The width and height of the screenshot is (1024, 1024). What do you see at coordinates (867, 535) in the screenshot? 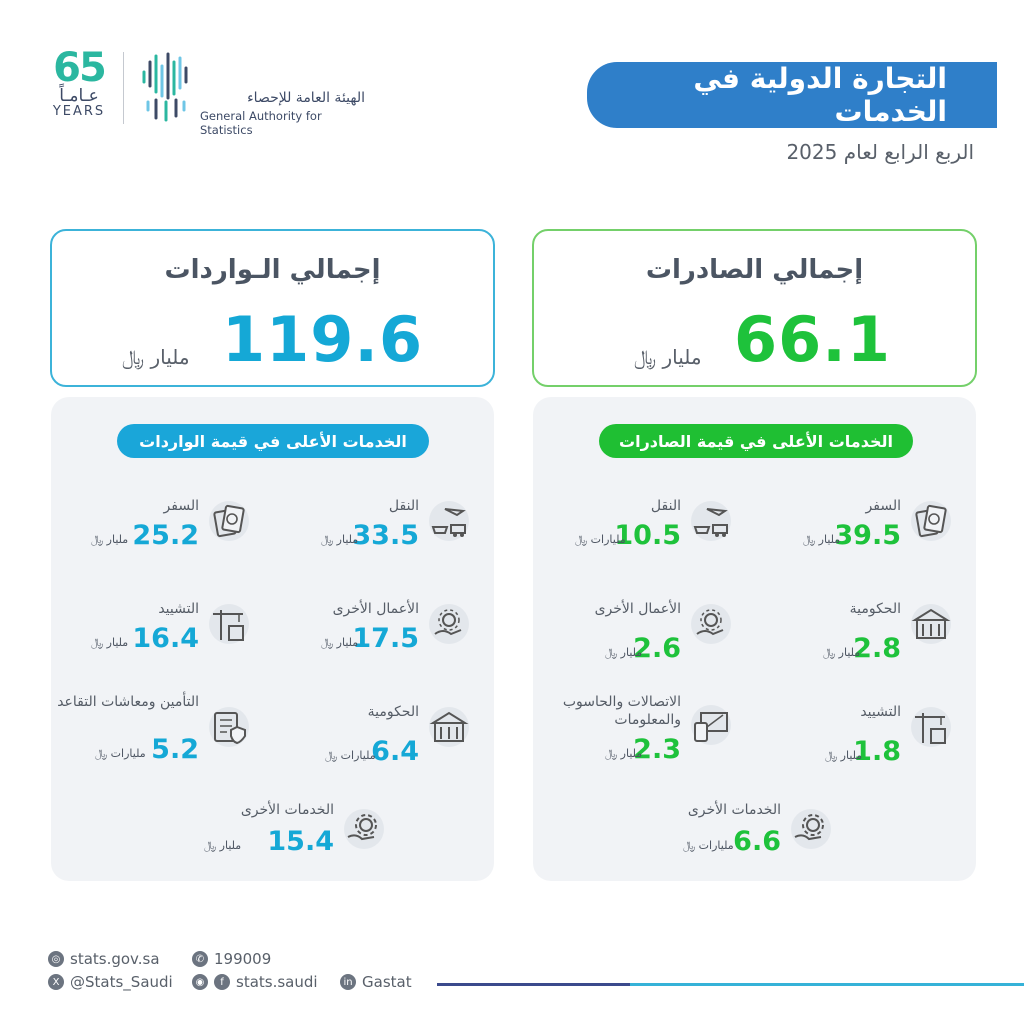
I see `export-item-value: 39.5` at bounding box center [867, 535].